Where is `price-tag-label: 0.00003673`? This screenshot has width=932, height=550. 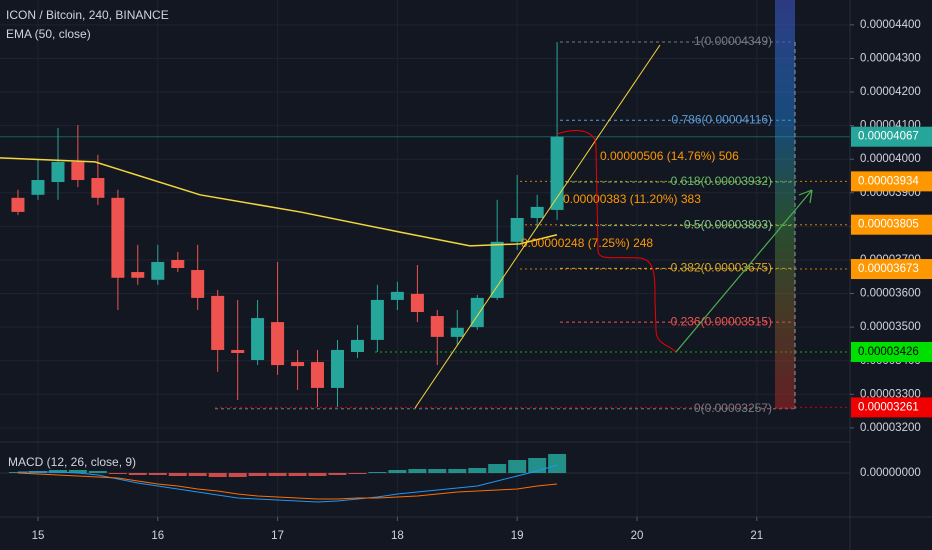 price-tag-label: 0.00003673 is located at coordinates (888, 269).